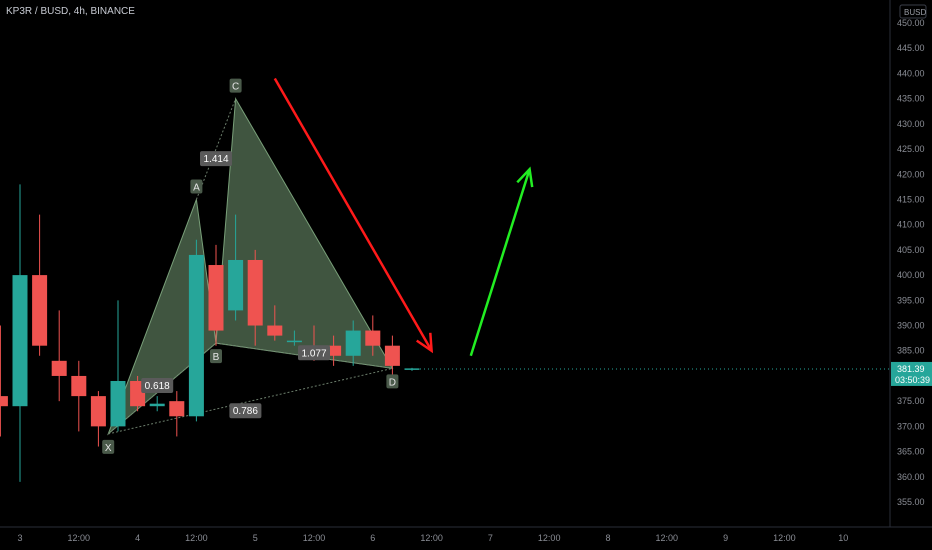  What do you see at coordinates (19, 538) in the screenshot?
I see `x-tick-label: 3` at bounding box center [19, 538].